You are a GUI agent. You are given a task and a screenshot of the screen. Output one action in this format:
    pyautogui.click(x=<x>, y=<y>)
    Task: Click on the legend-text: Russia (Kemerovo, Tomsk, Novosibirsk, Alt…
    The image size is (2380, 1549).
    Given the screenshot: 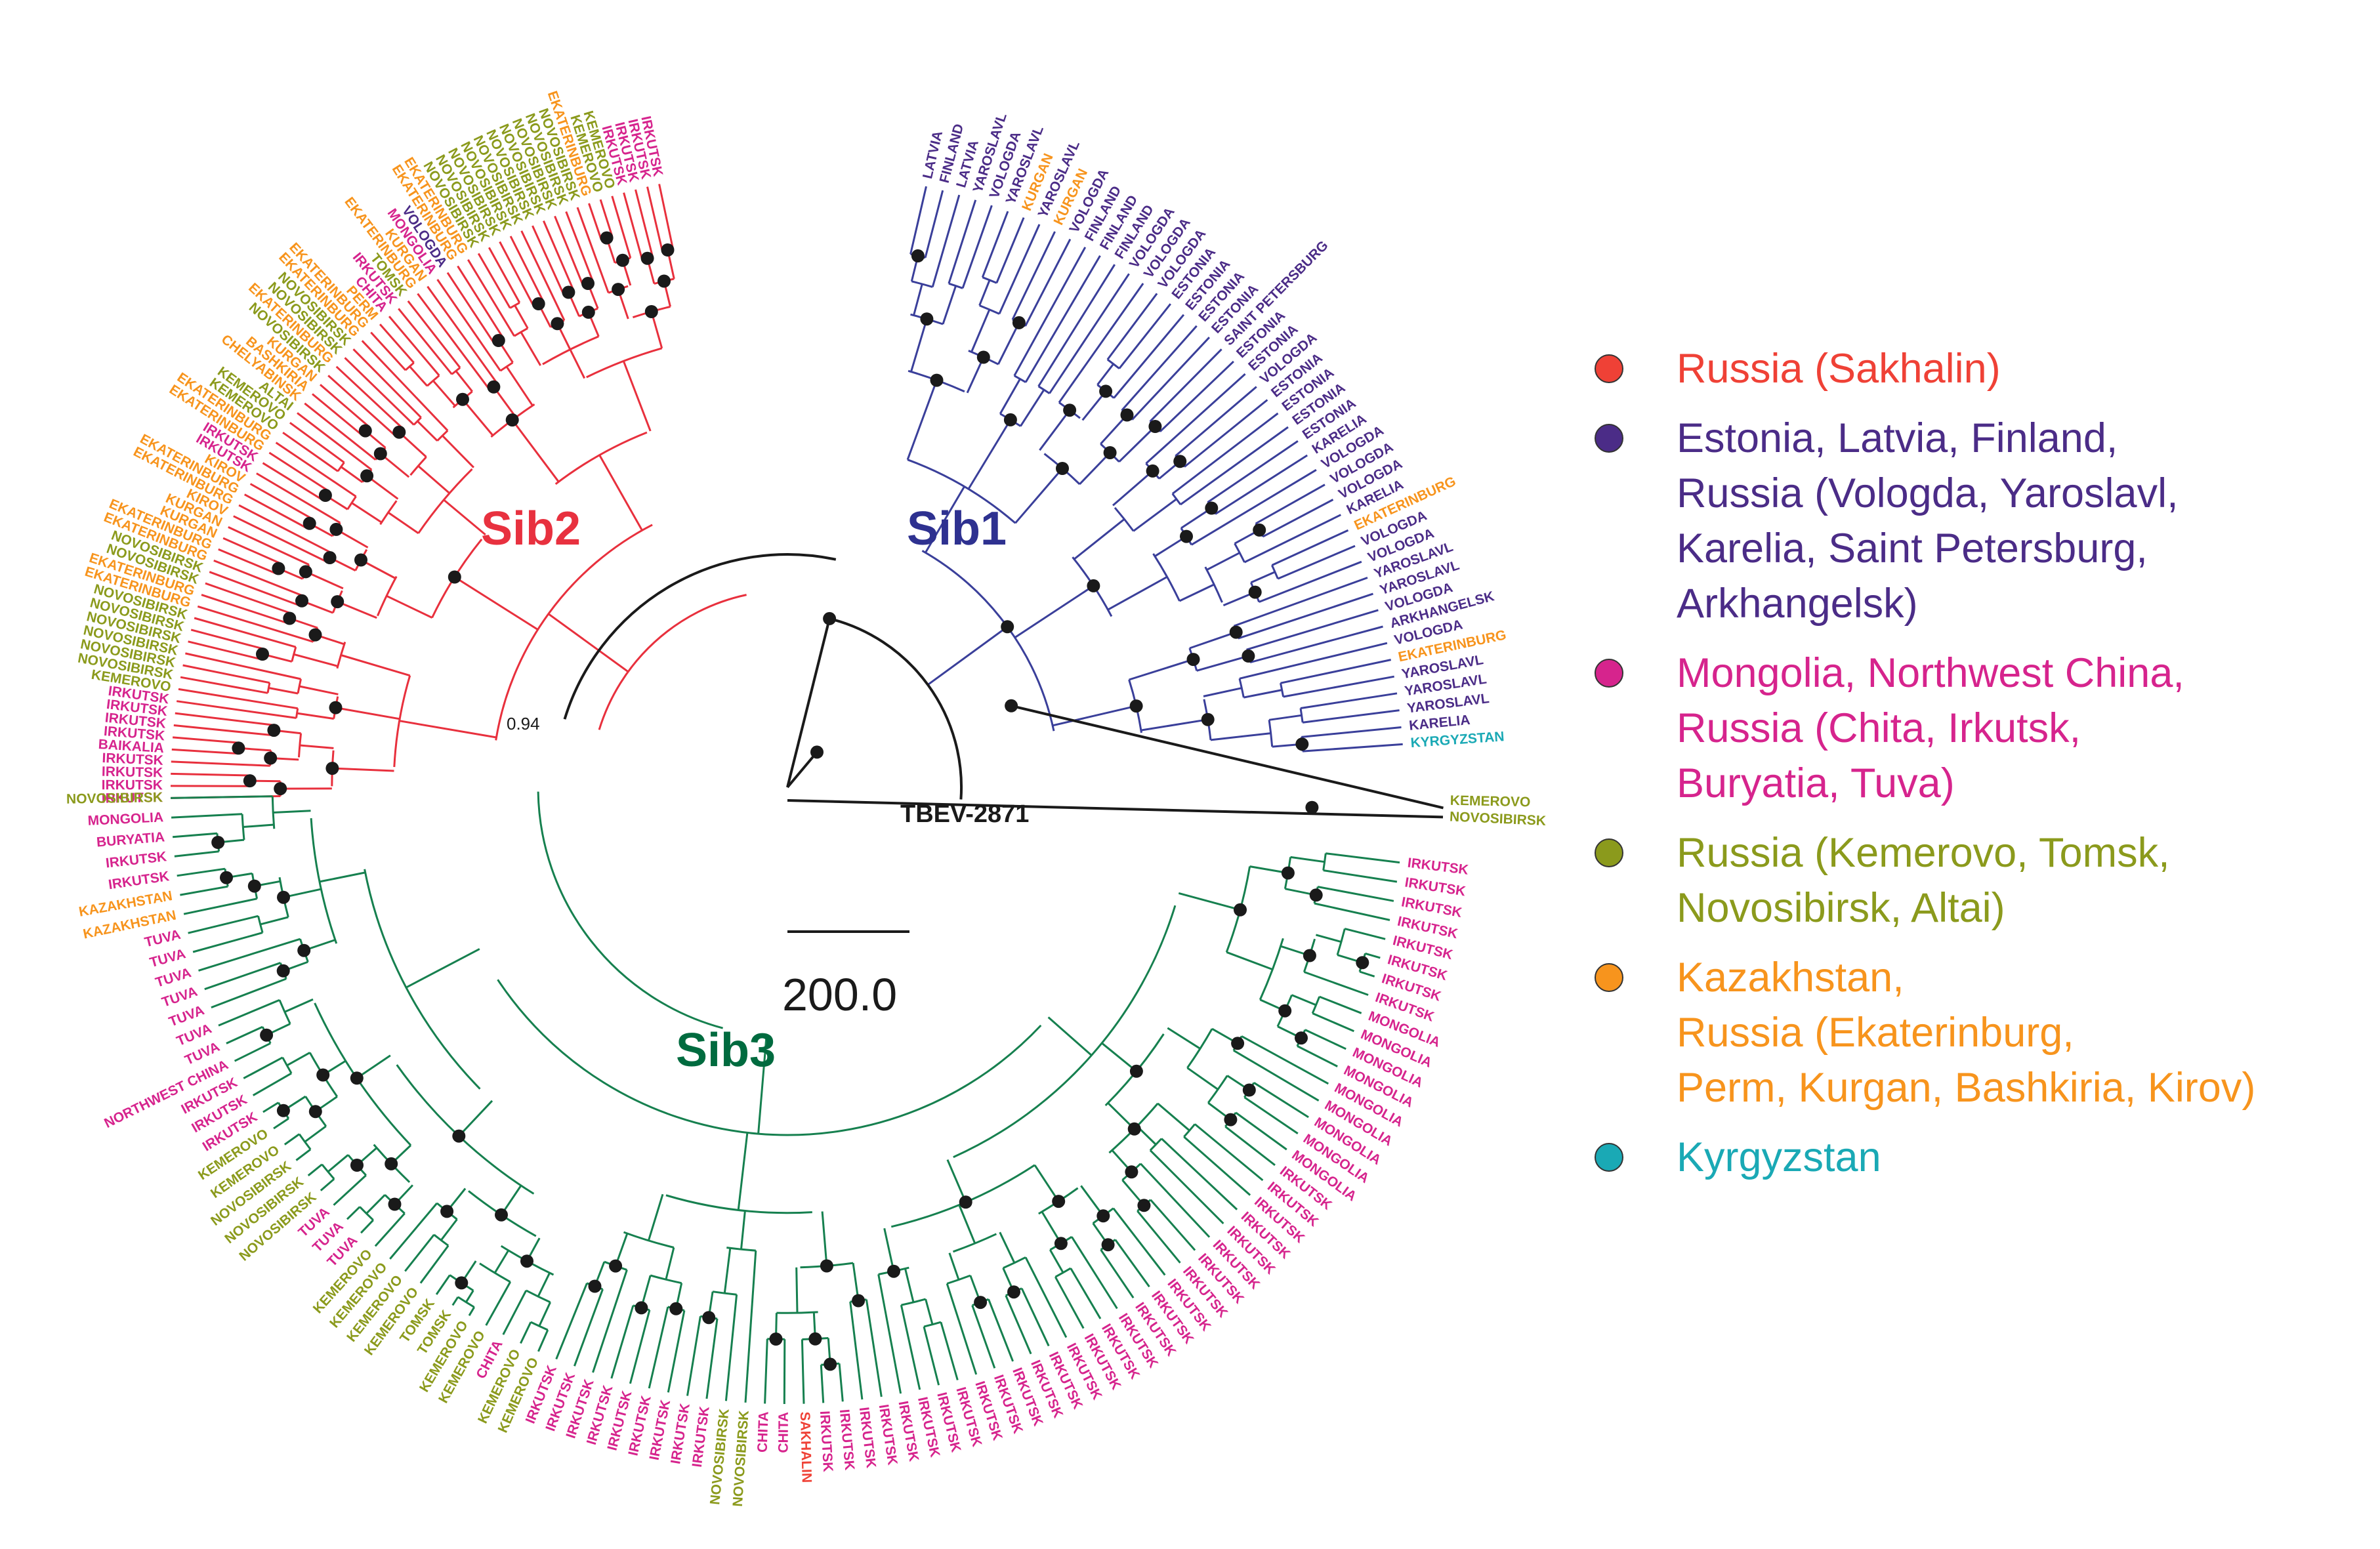 What is the action you would take?
    pyautogui.click(x=2026, y=880)
    